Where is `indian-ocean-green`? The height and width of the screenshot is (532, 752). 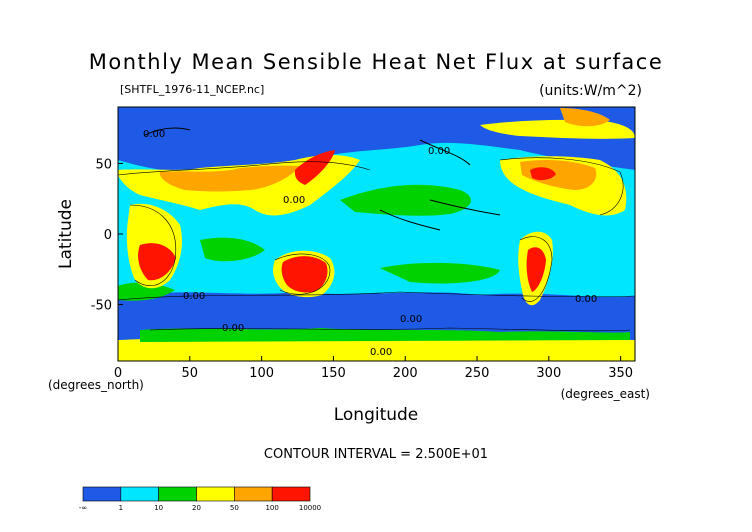
indian-ocean-green is located at coordinates (232, 249).